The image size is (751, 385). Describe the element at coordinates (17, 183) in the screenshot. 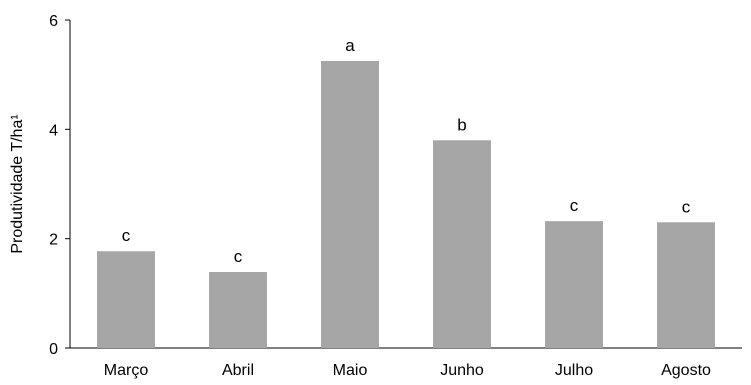

I see `y-axis-title: Produtividade T/ha¹` at that location.